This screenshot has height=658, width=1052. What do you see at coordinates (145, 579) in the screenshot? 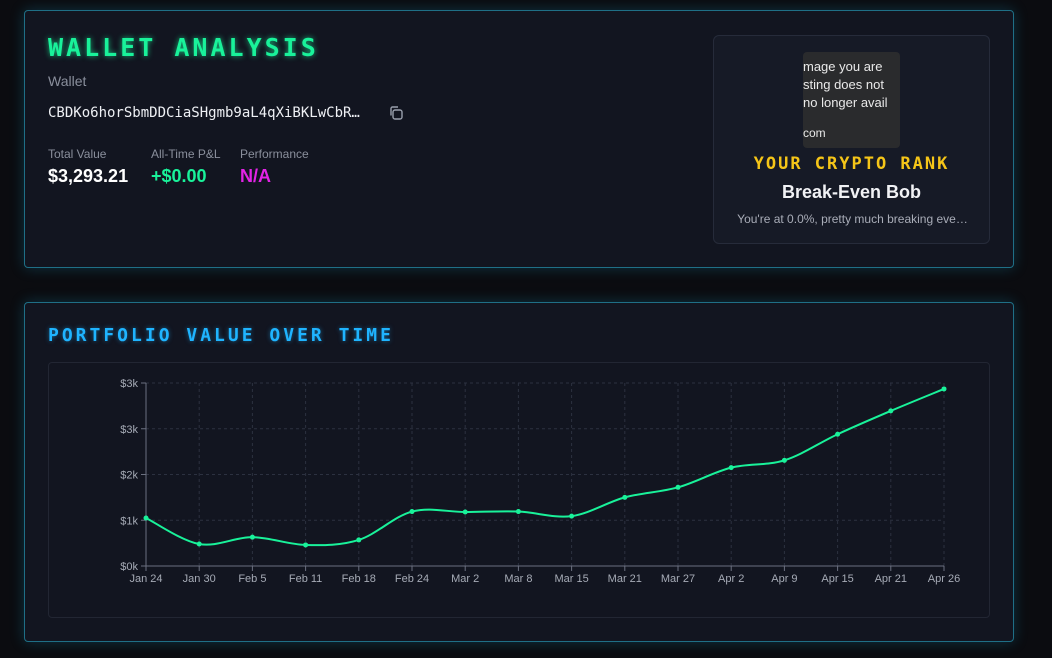
I see `x-tick-label: Jan 24` at bounding box center [145, 579].